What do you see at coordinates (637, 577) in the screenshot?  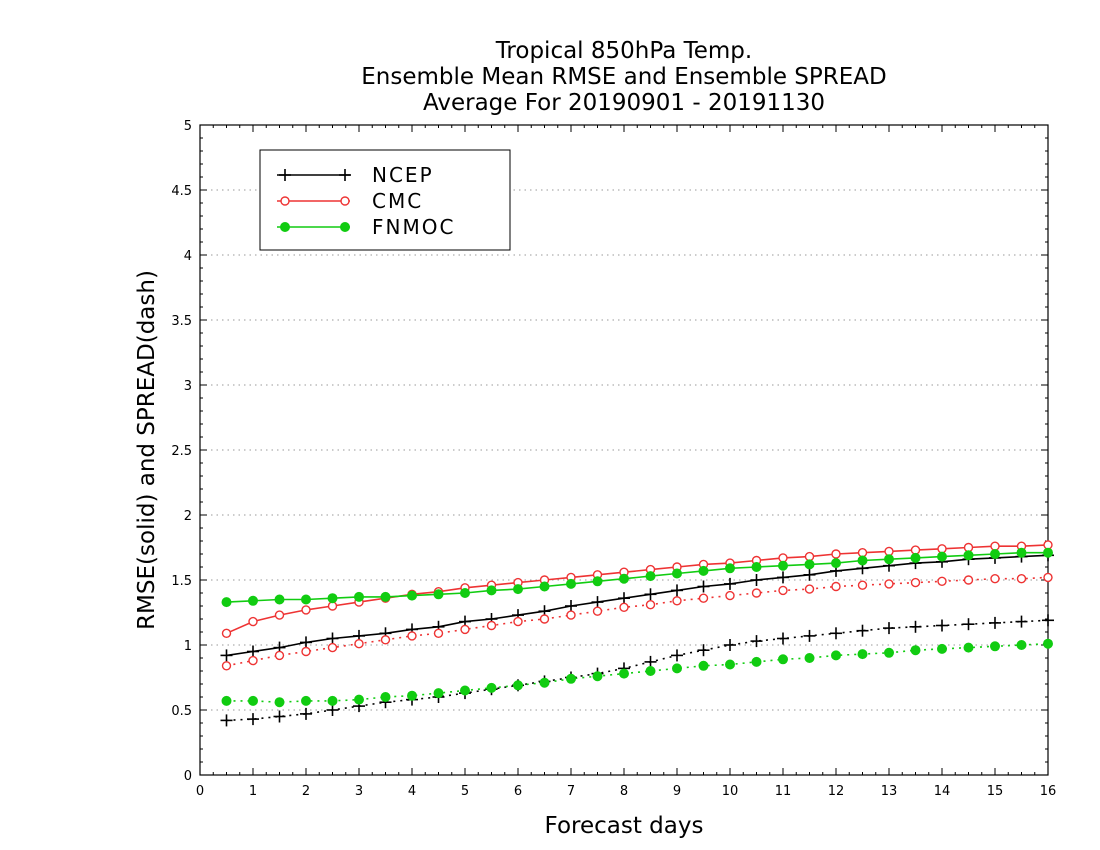 I see `fnmoc-rmse-line` at bounding box center [637, 577].